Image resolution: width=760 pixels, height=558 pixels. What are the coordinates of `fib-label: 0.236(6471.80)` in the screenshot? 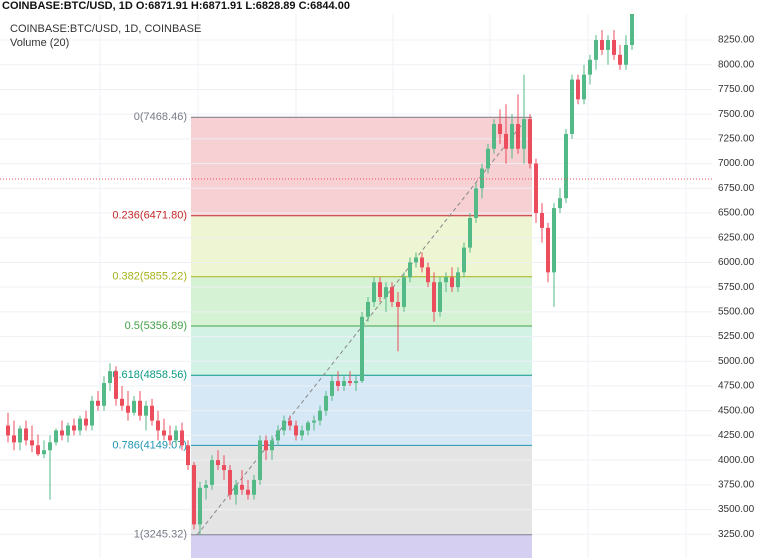 It's located at (149, 216).